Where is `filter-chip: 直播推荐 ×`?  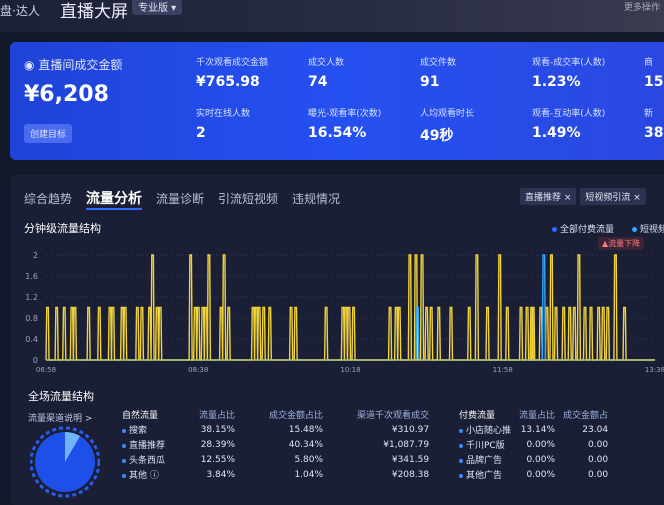 filter-chip: 直播推荐 × is located at coordinates (548, 196).